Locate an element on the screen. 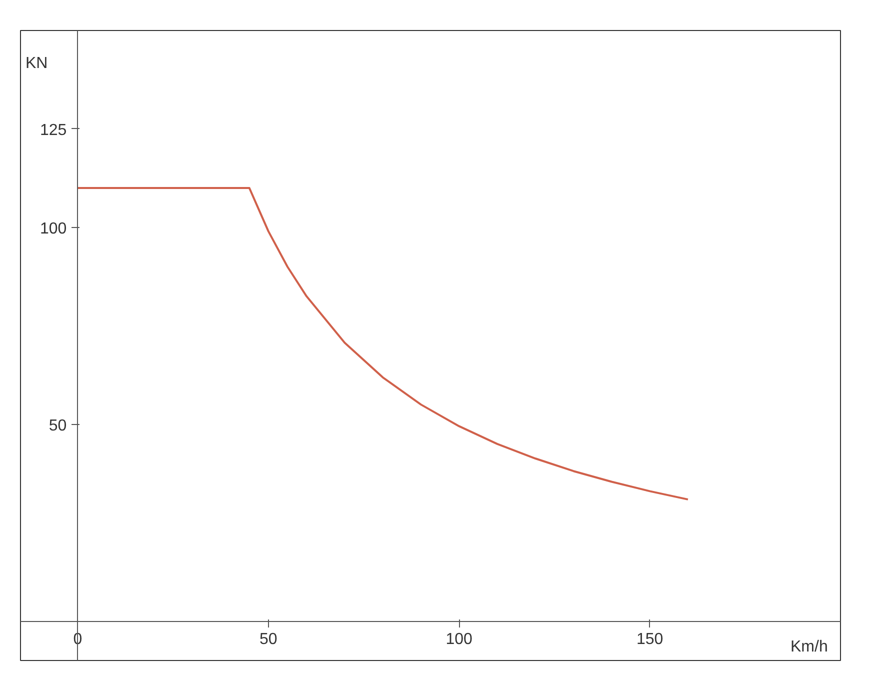  y-tick-label: 100 is located at coordinates (53, 229).